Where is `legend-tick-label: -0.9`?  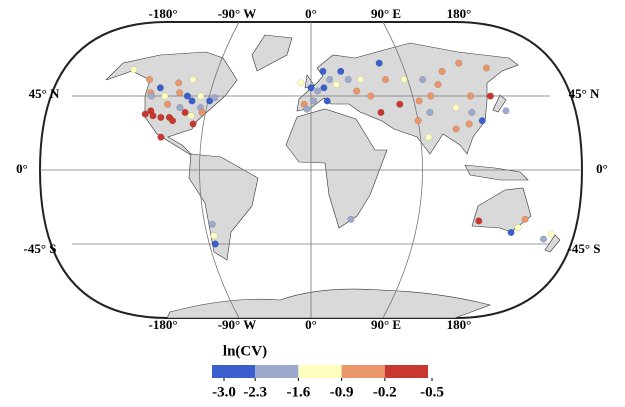 legend-tick-label: -0.9 is located at coordinates (342, 392).